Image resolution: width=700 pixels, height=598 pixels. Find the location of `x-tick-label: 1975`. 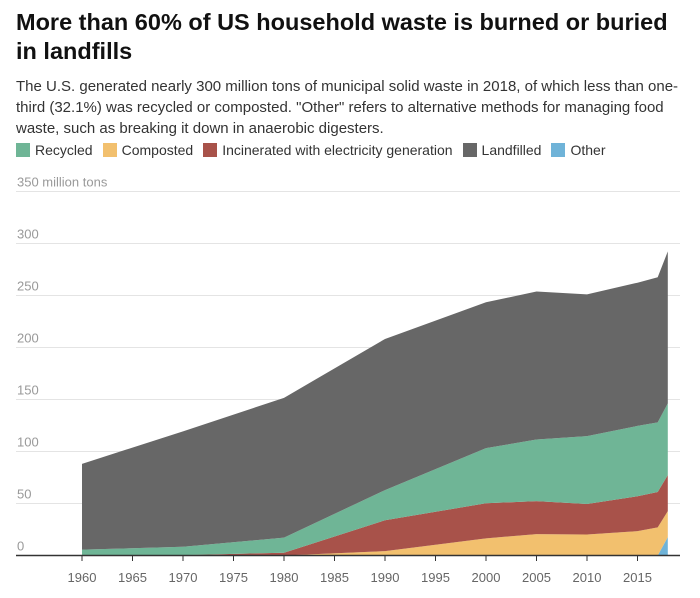

x-tick-label: 1975 is located at coordinates (233, 577).